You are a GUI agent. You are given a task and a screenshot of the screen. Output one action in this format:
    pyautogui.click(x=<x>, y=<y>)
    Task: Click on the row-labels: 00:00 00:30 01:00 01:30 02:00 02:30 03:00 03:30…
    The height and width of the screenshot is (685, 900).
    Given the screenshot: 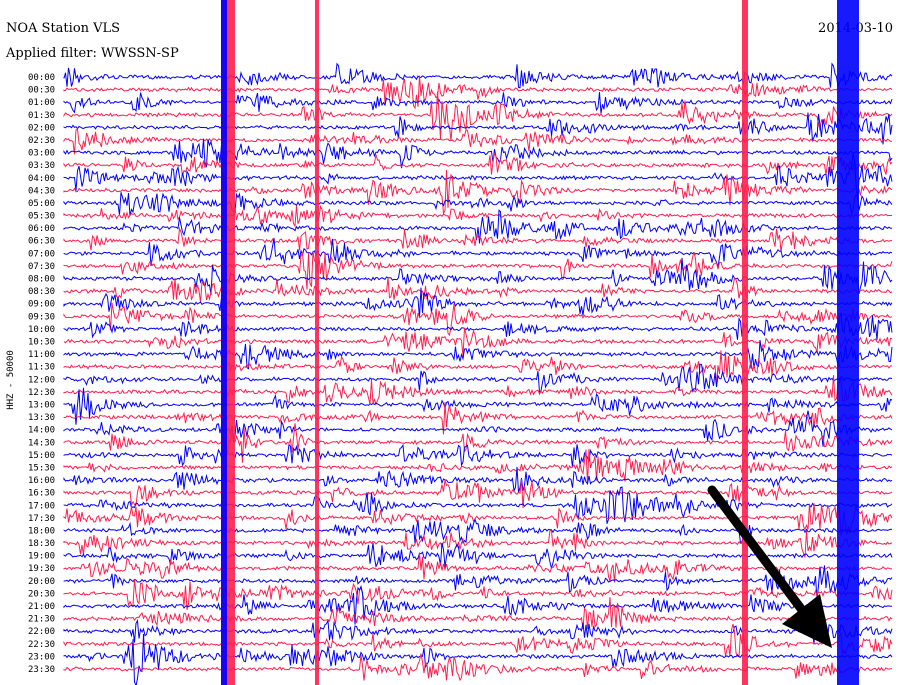 What is the action you would take?
    pyautogui.click(x=41, y=374)
    